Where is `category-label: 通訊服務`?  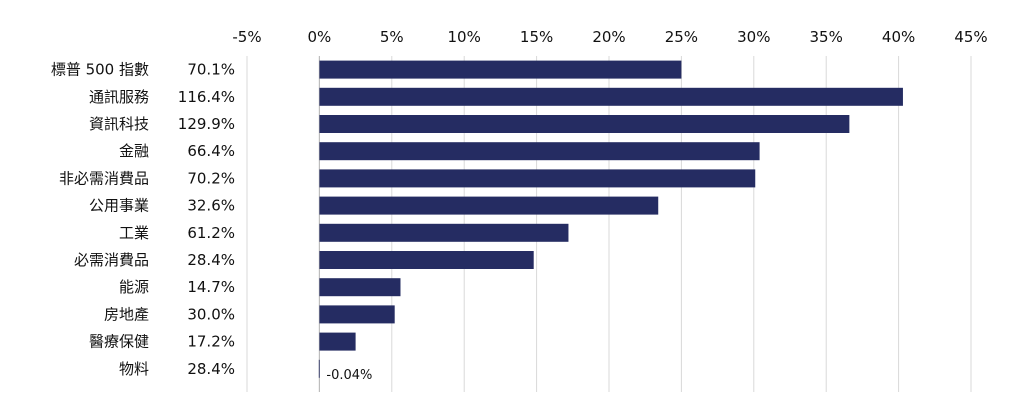 category-label: 通訊服務 is located at coordinates (119, 97).